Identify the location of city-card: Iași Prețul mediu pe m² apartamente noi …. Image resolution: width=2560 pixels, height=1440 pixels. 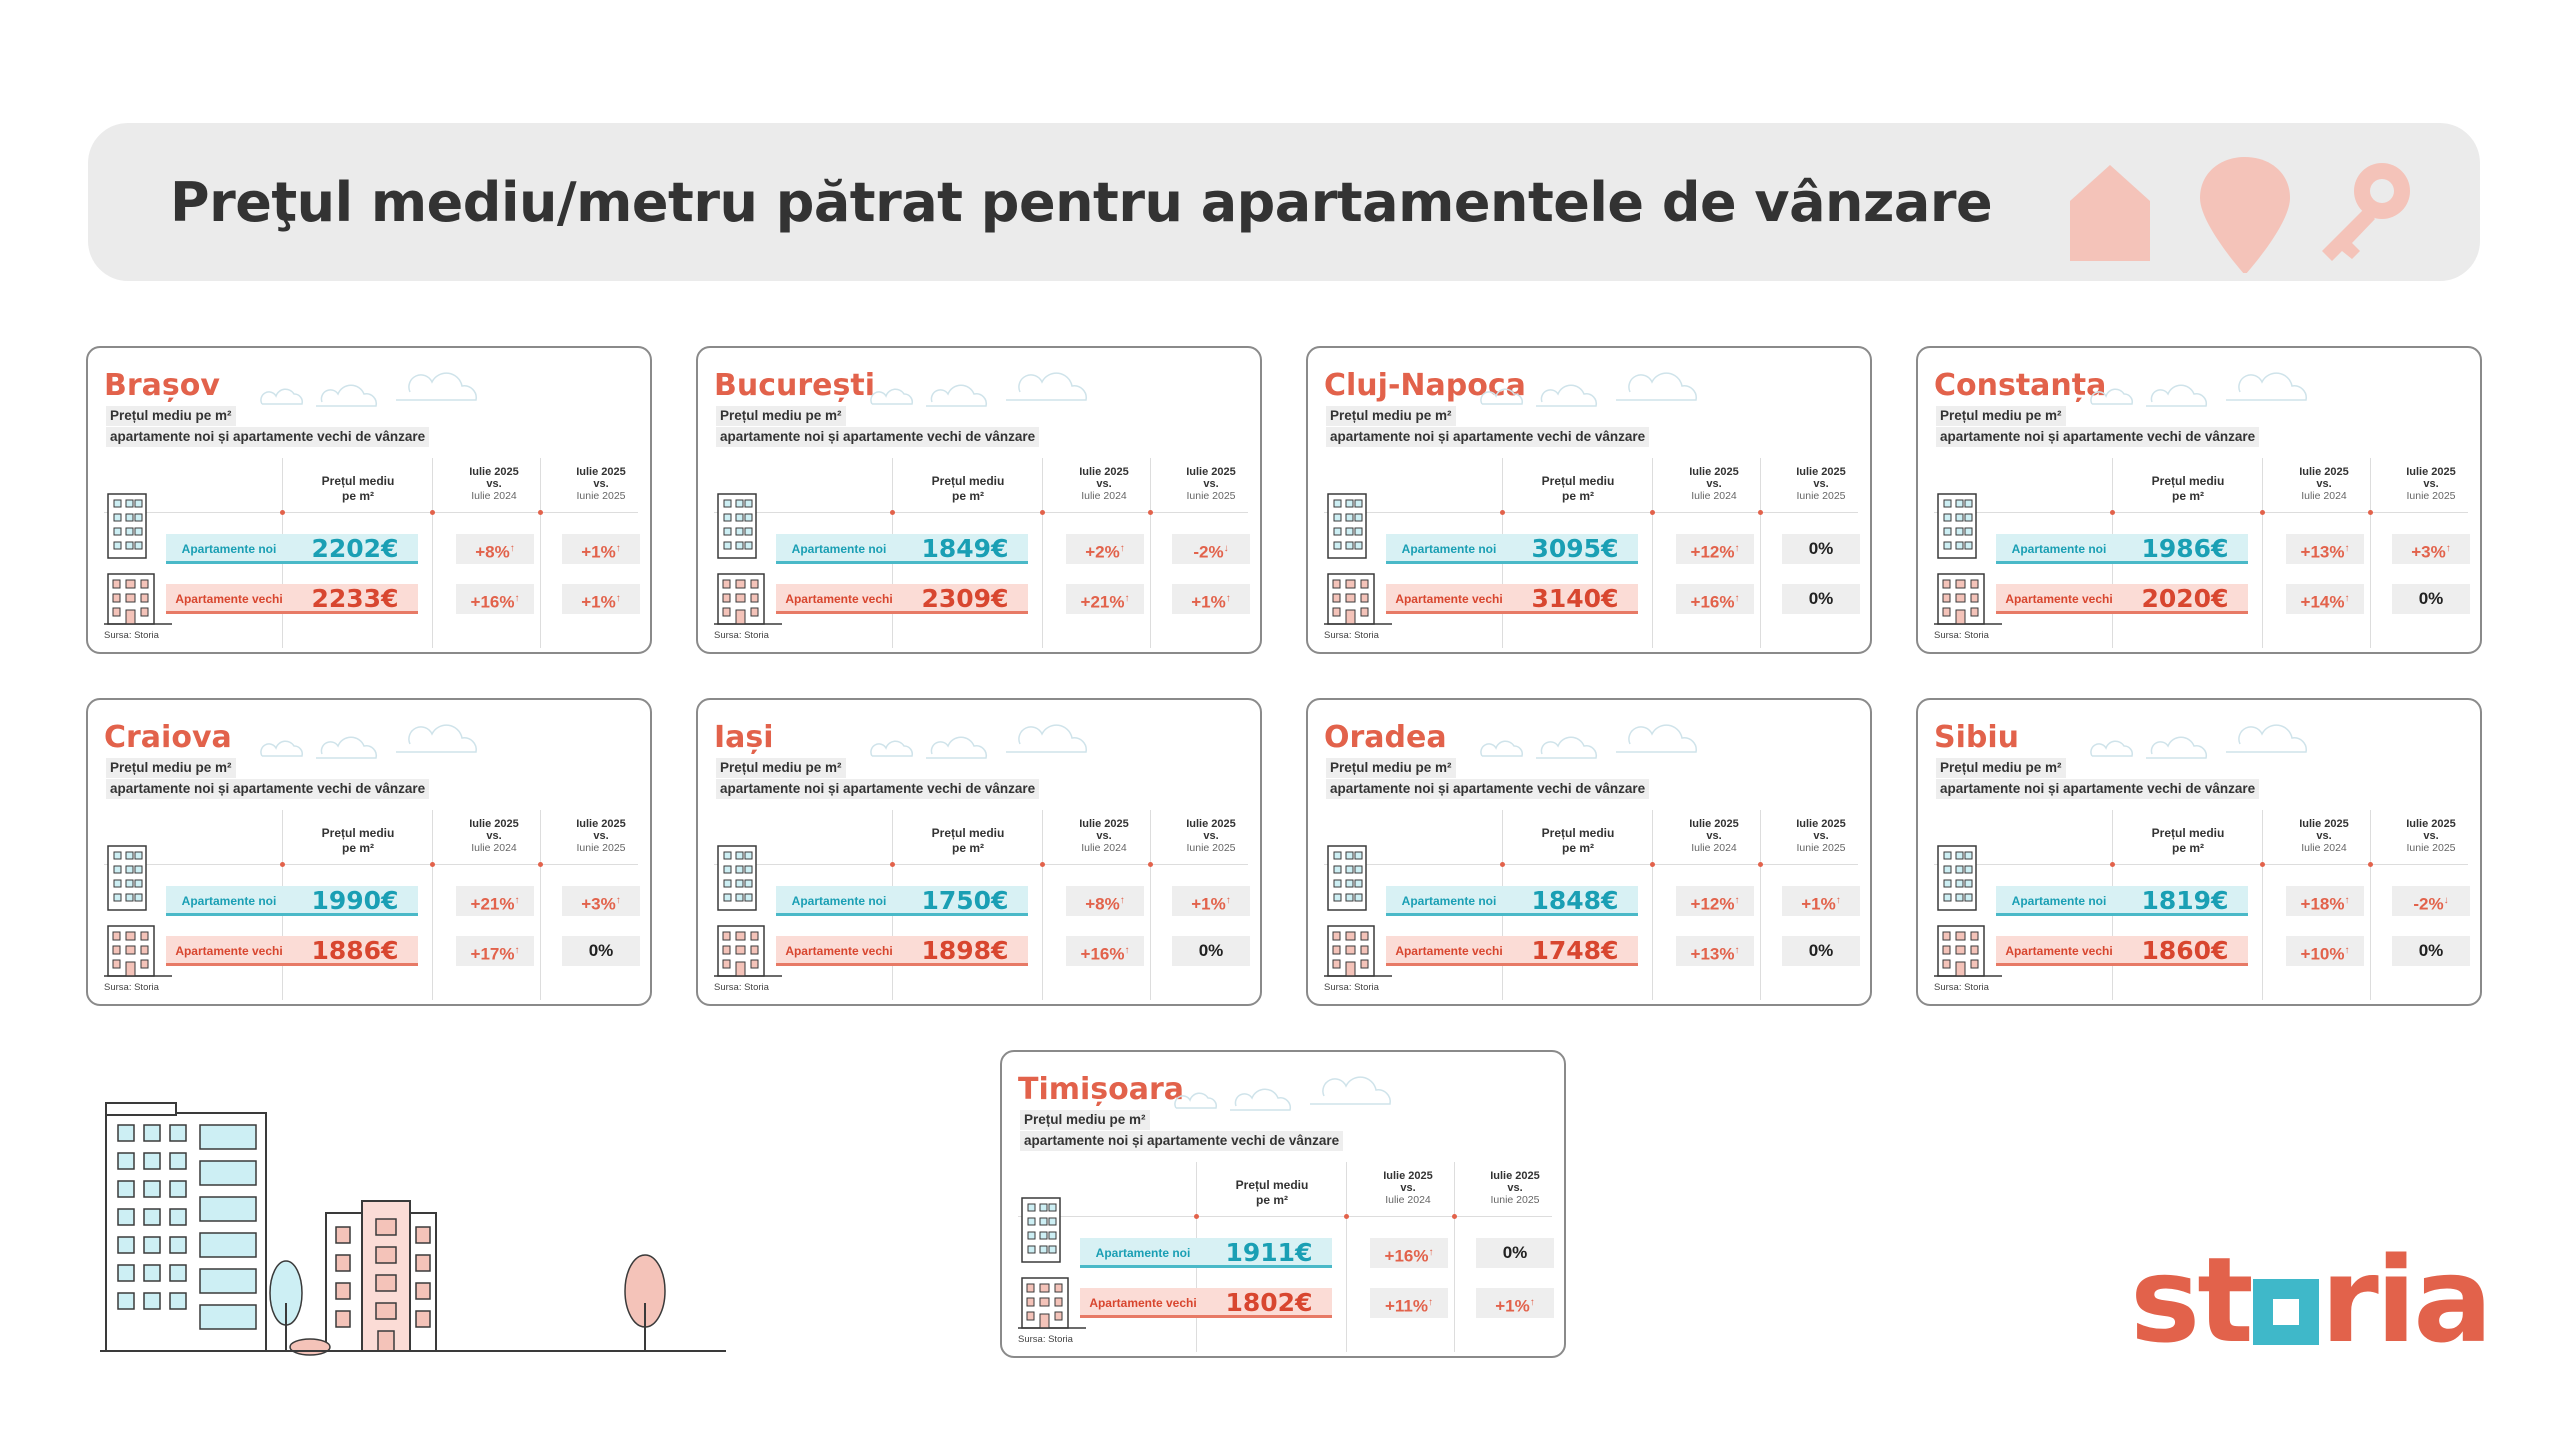
(979, 852).